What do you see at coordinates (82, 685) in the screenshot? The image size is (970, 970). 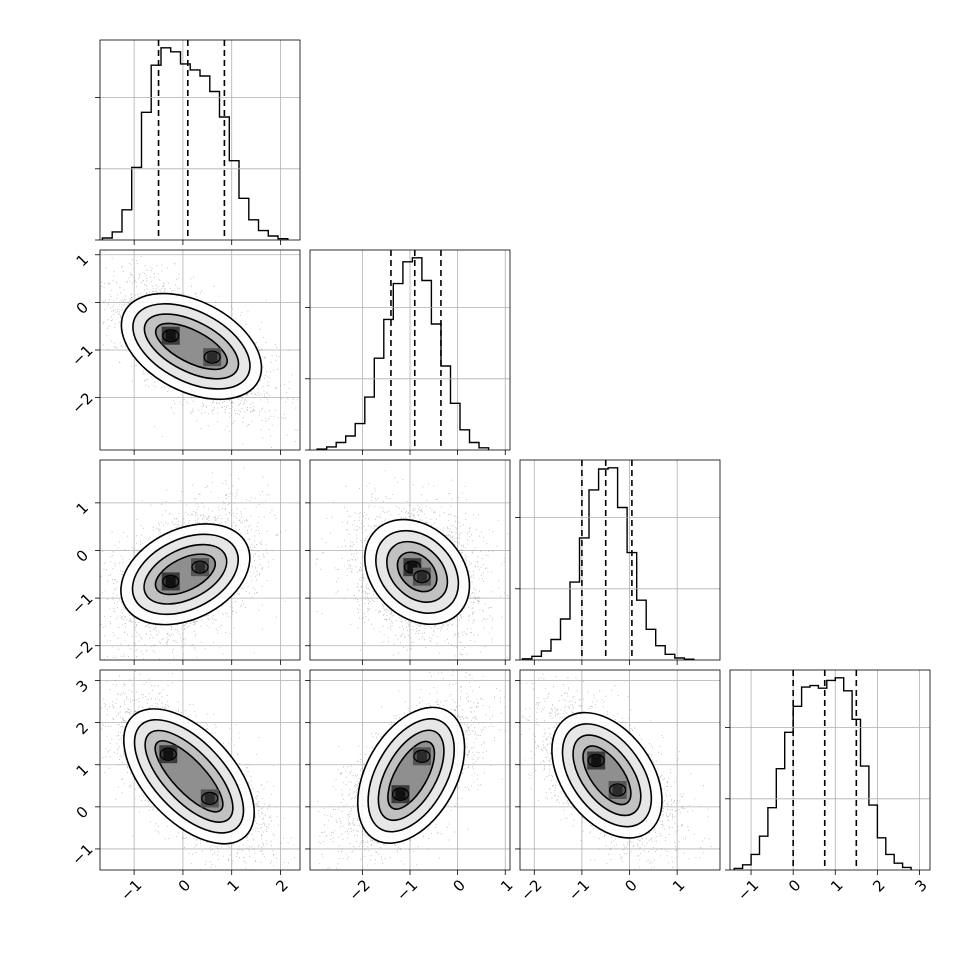 I see `y-tick-label: 3` at bounding box center [82, 685].